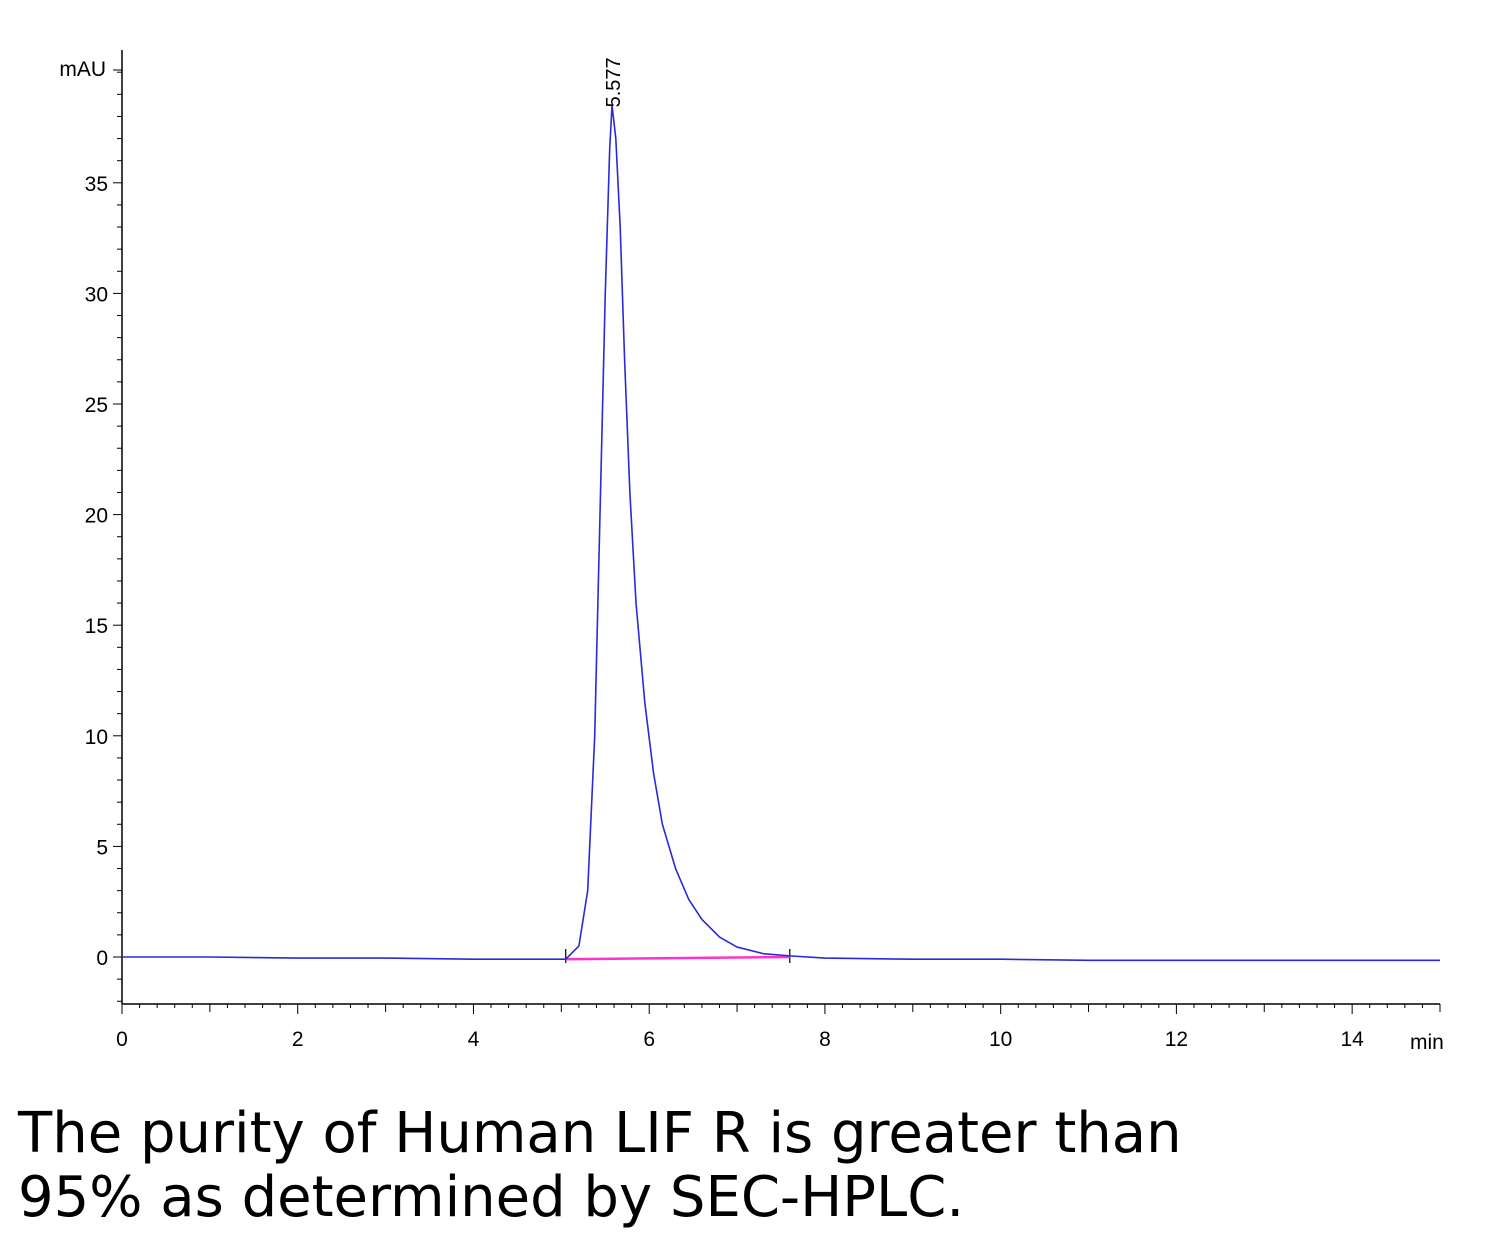 Image resolution: width=1500 pixels, height=1252 pixels. What do you see at coordinates (614, 82) in the screenshot?
I see `peak-retention-time-label: 5.577` at bounding box center [614, 82].